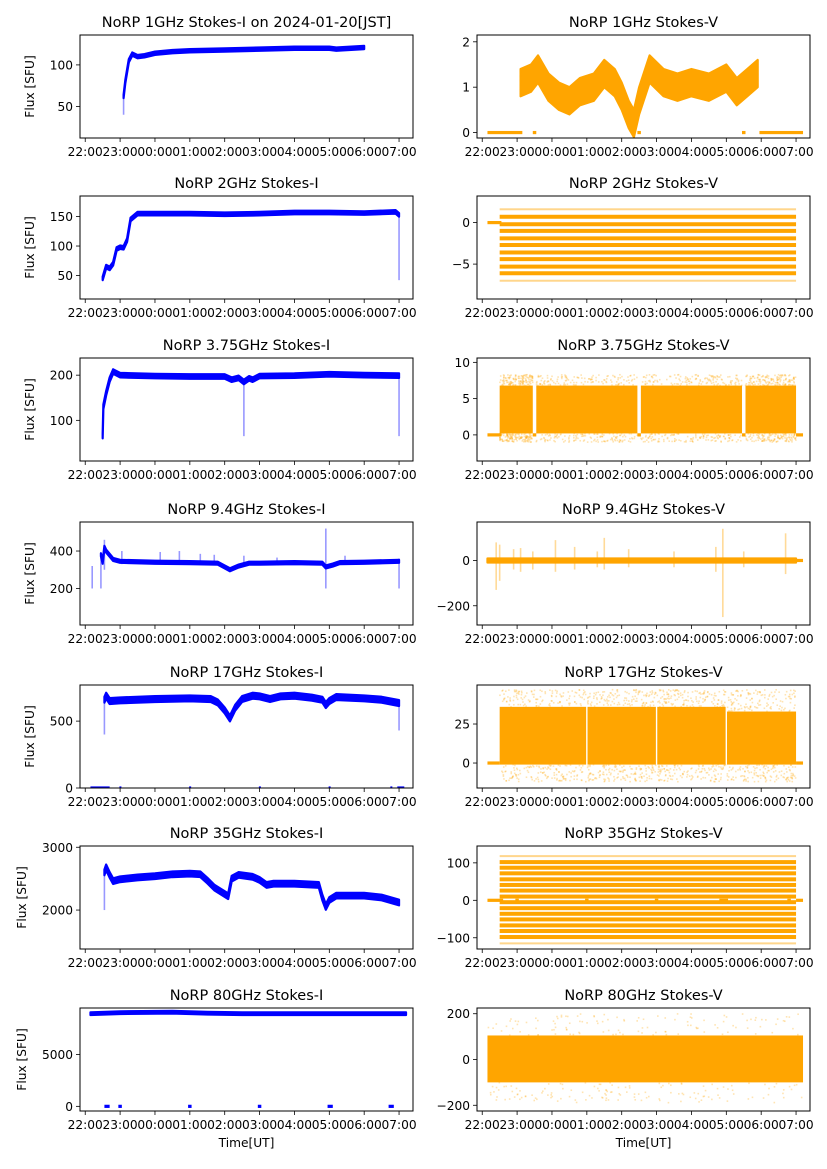 Image resolution: width=827 pixels, height=1169 pixels. I want to click on x-tick-label: 07:00, so click(398, 152).